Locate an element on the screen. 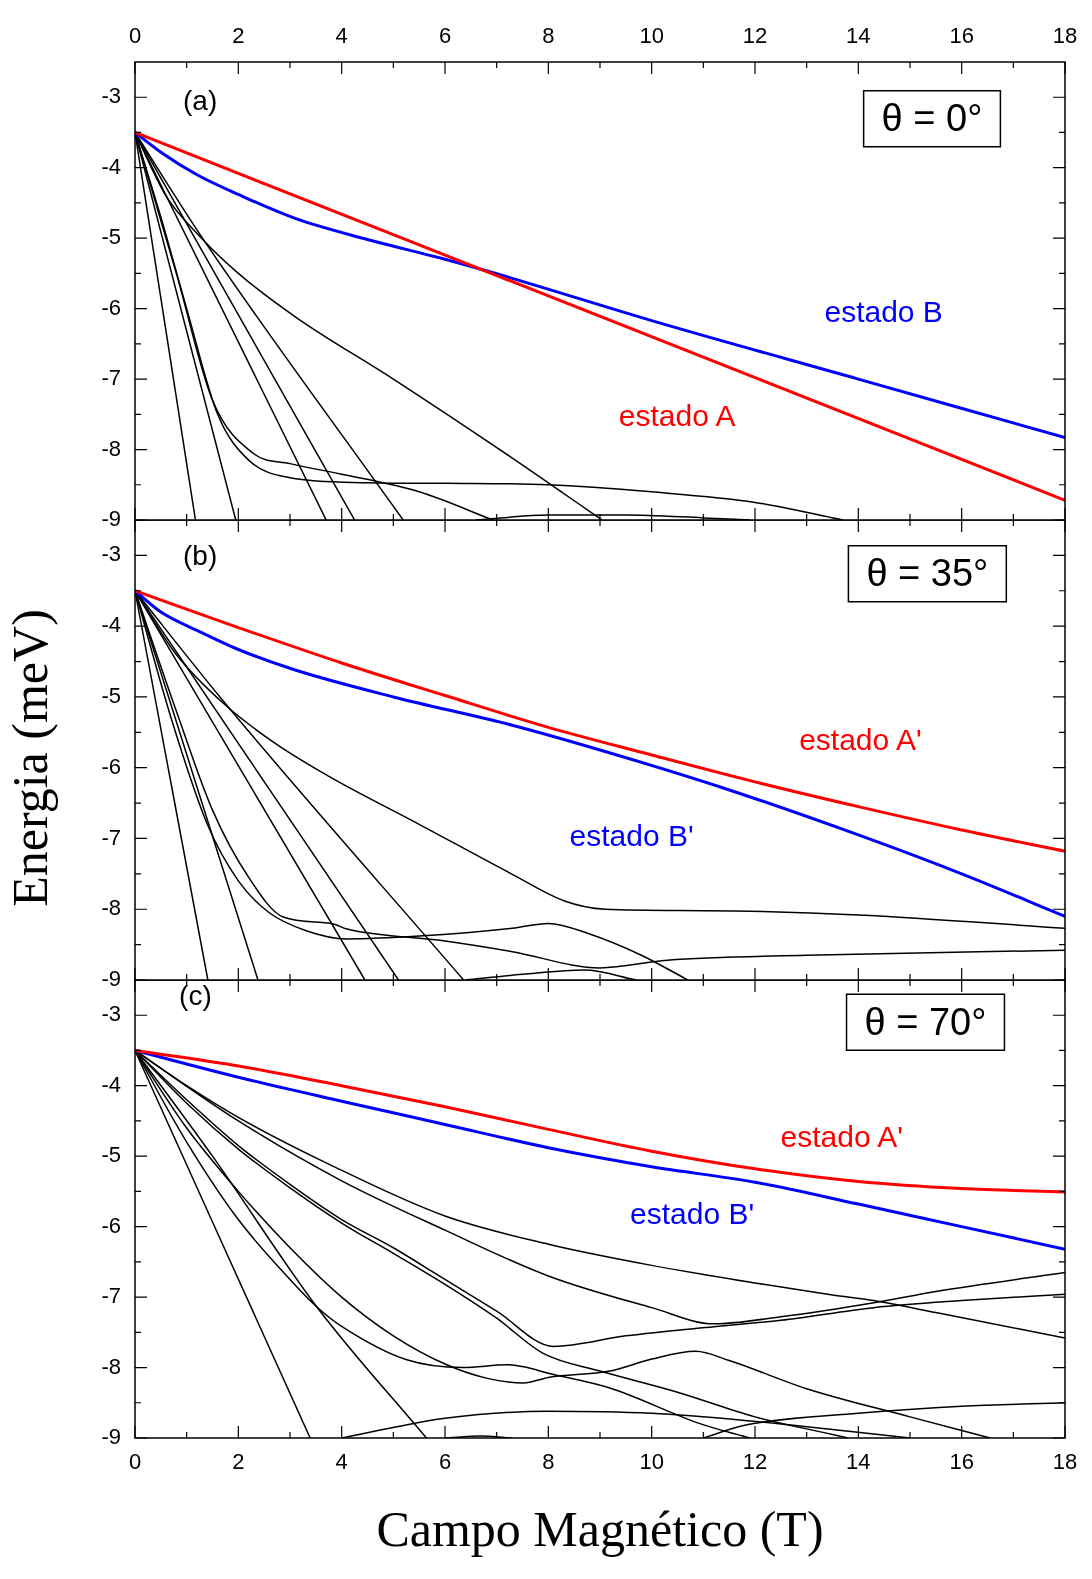 This screenshot has width=1092, height=1579. annotation: (b) is located at coordinates (200, 555).